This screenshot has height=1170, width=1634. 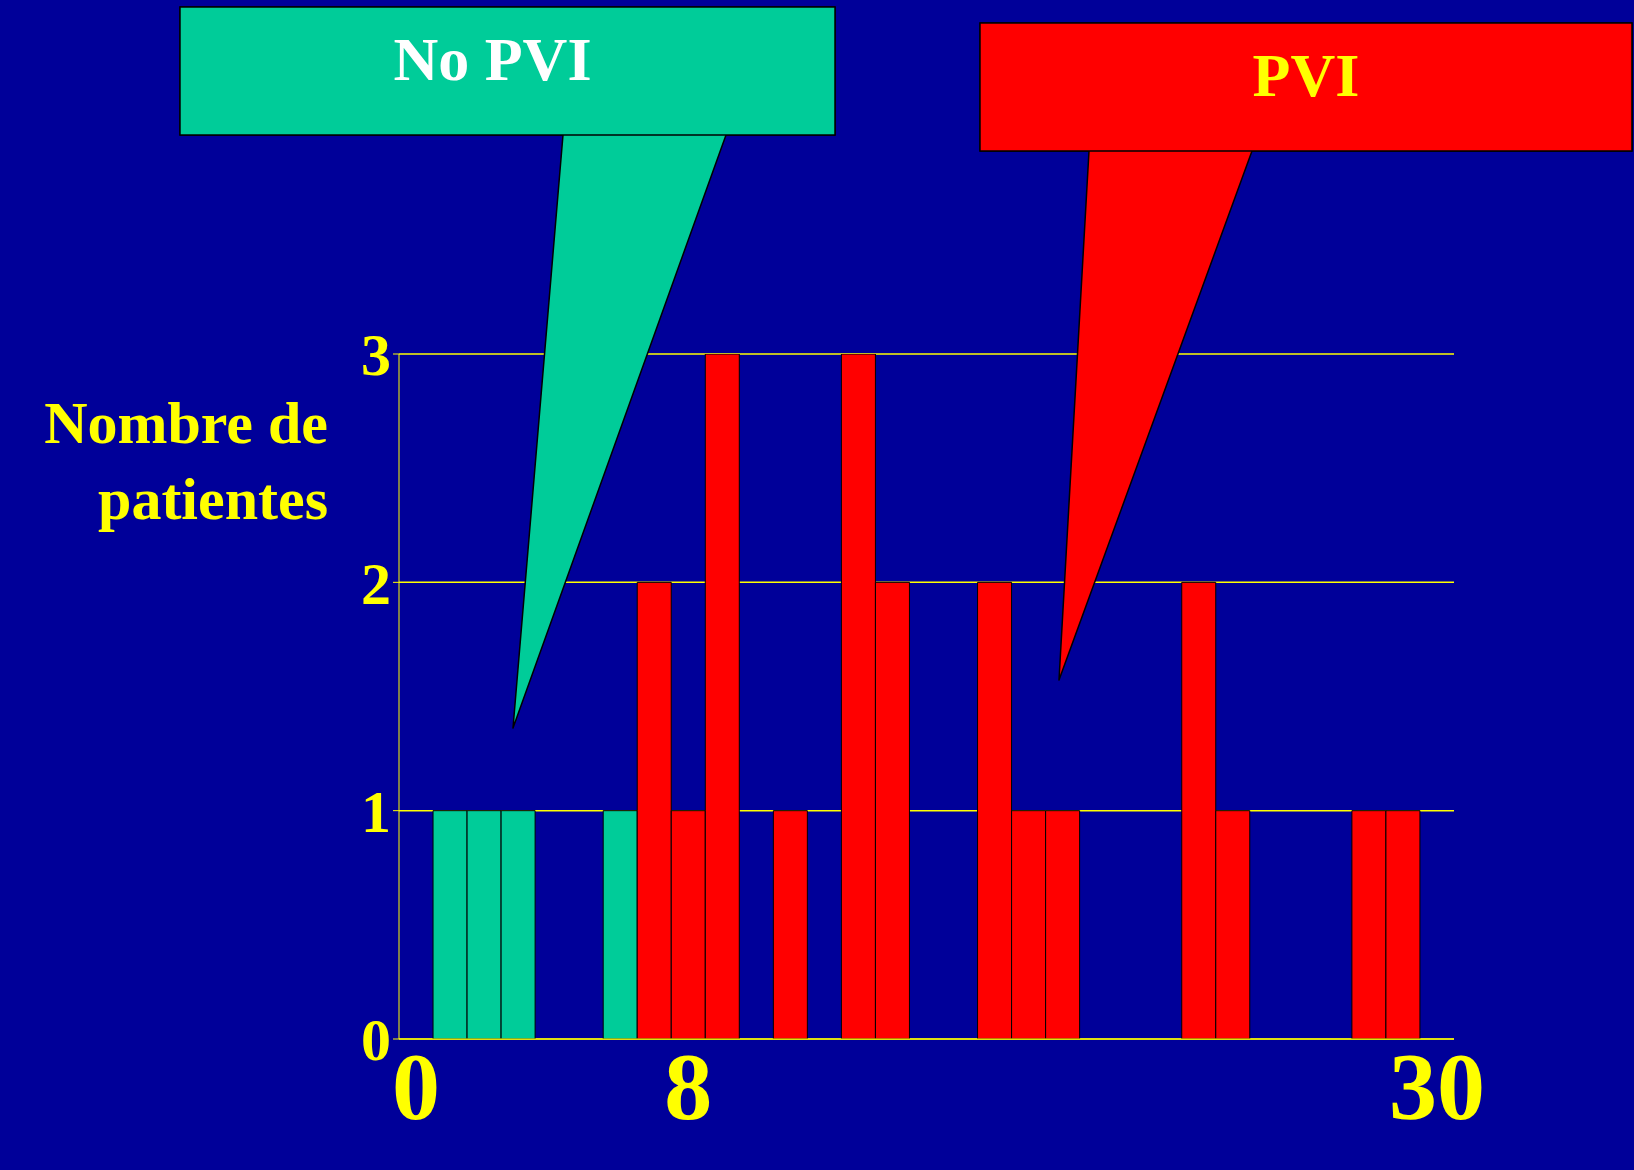 What do you see at coordinates (376, 583) in the screenshot?
I see `y-tick-label: 2` at bounding box center [376, 583].